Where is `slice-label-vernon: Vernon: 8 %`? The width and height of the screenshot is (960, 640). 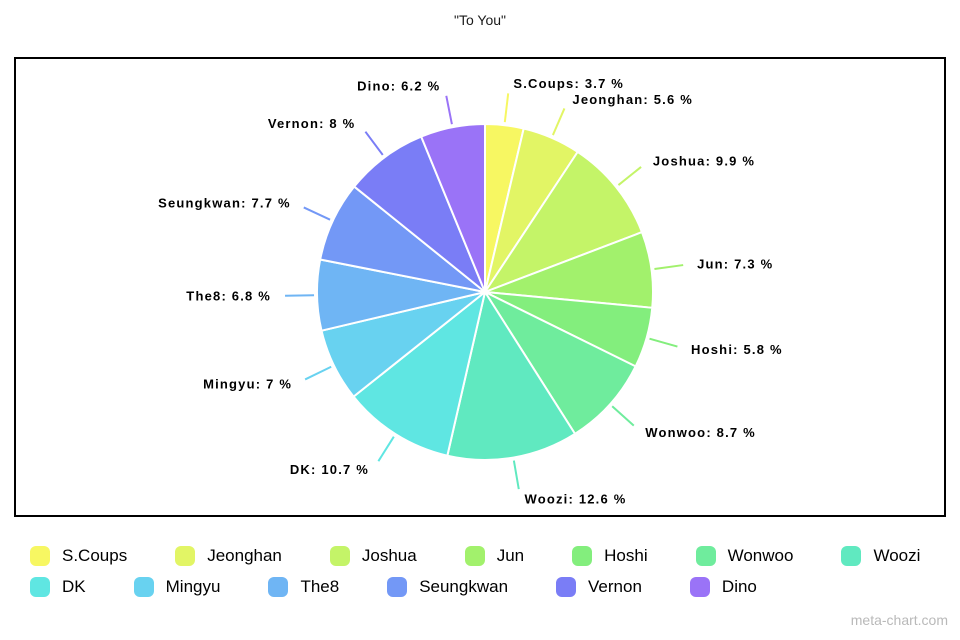 slice-label-vernon: Vernon: 8 % is located at coordinates (312, 123).